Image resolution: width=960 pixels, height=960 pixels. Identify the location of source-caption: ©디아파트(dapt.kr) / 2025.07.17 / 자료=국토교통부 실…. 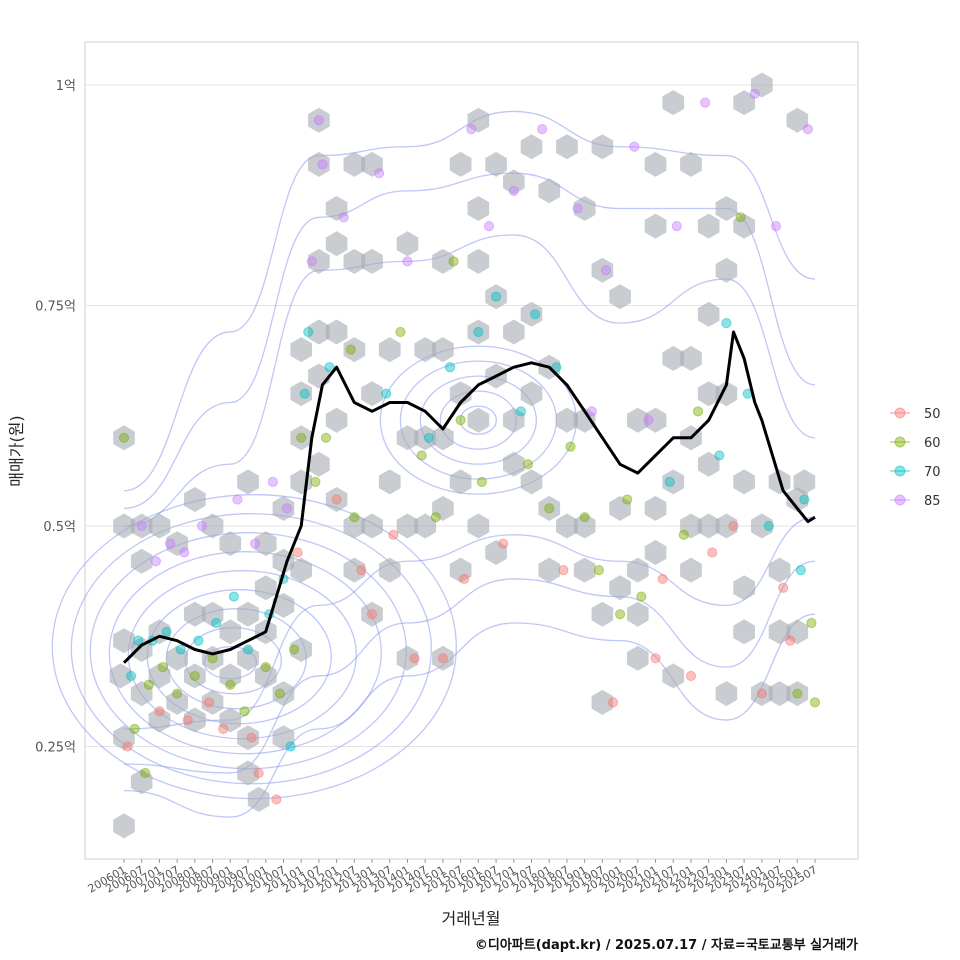
(666, 945).